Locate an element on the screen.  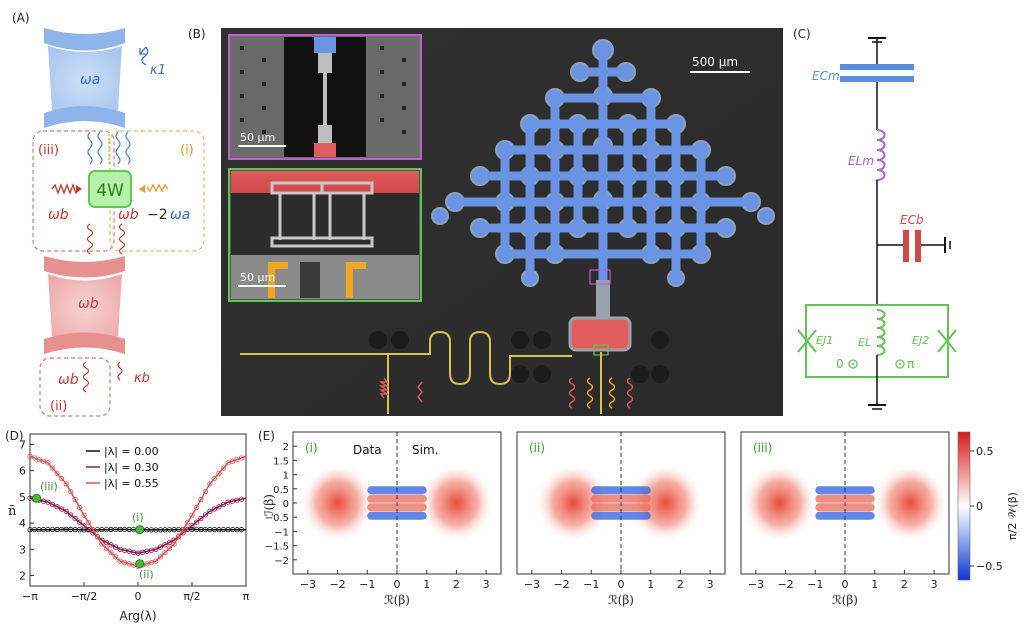
flux-pi-dot-icon is located at coordinates (900, 364).